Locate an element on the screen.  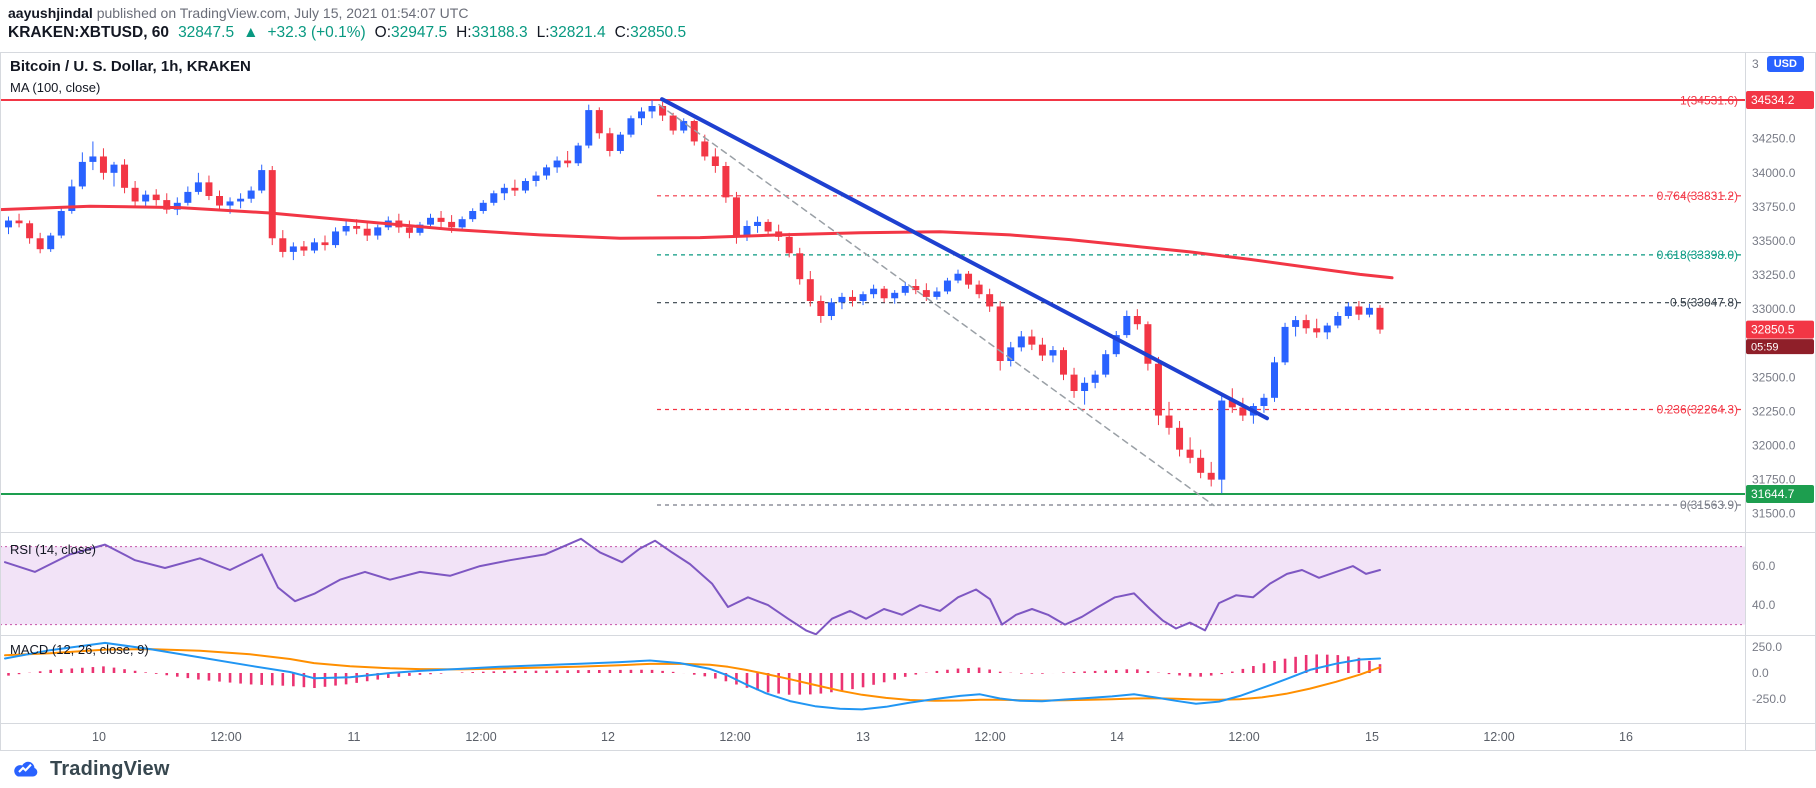
price-axis-label: 31500.0 is located at coordinates (1774, 514).